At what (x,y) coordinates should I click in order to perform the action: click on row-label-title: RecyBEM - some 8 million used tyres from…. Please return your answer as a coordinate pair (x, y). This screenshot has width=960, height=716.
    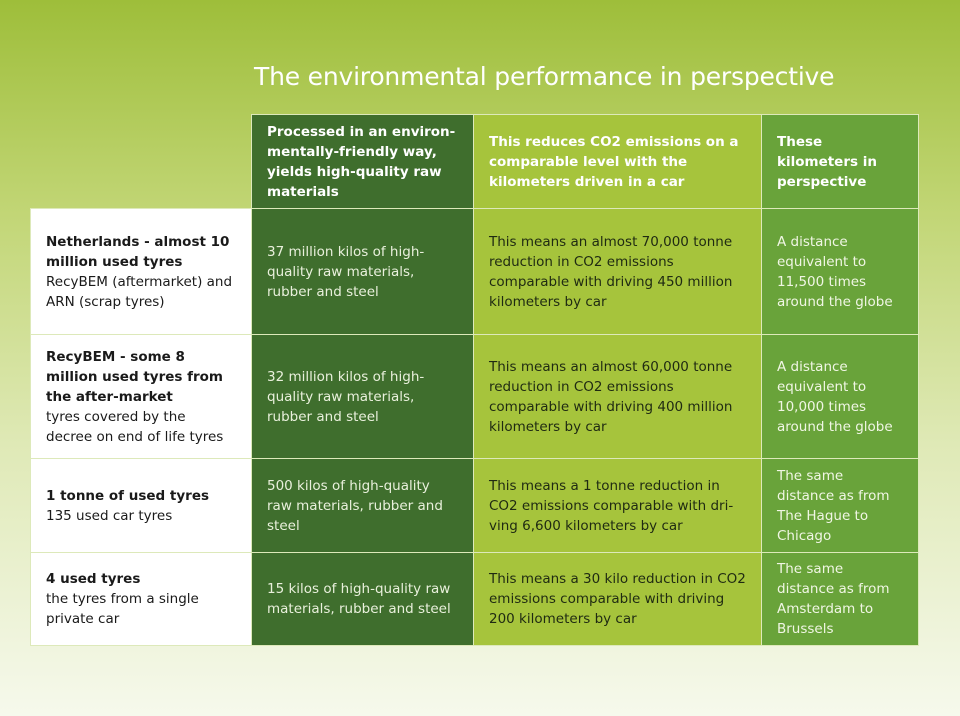
    Looking at the image, I should click on (135, 376).